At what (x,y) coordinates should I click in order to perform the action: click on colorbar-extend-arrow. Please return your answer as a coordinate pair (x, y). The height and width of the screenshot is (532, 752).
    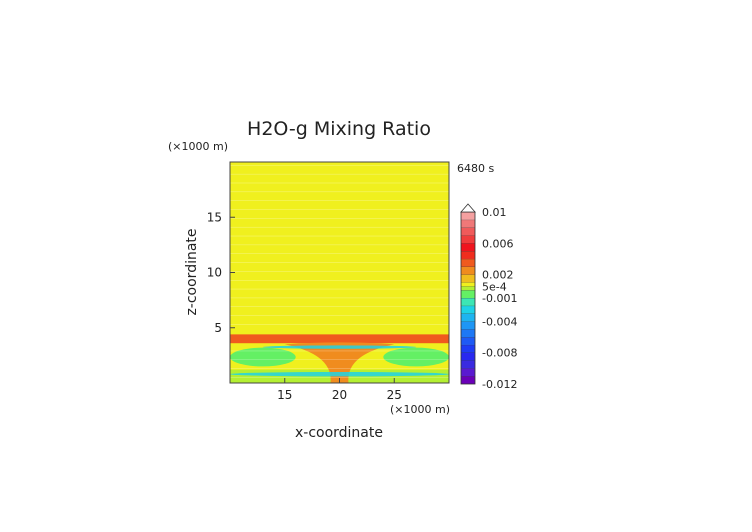
    Looking at the image, I should click on (468, 208).